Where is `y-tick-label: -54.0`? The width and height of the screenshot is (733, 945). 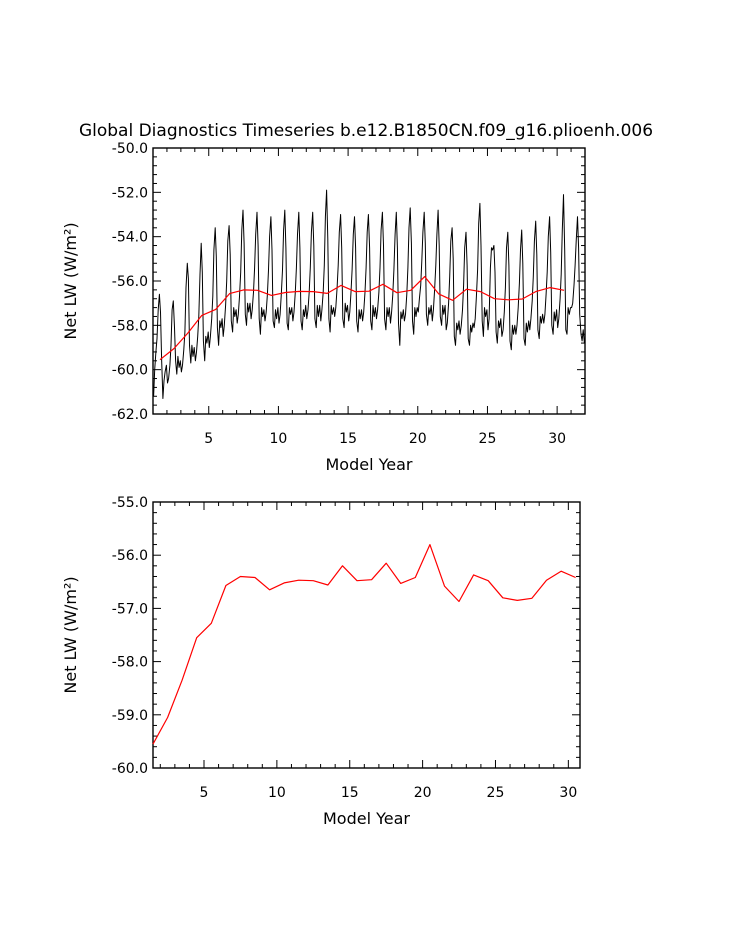 y-tick-label: -54.0 is located at coordinates (130, 238).